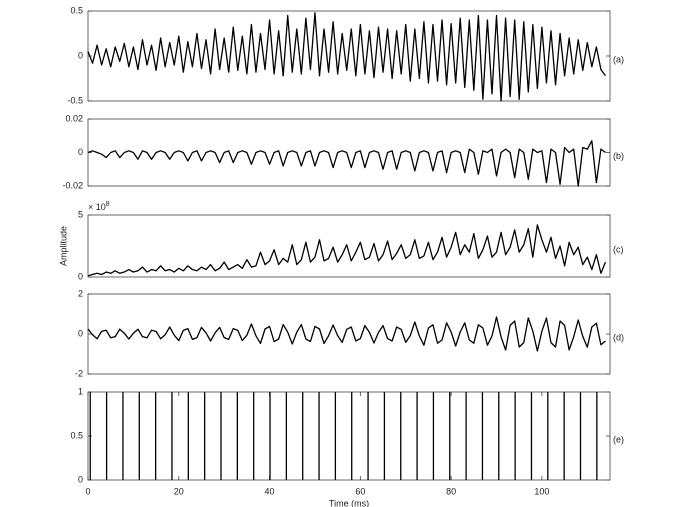  What do you see at coordinates (80, 391) in the screenshot?
I see `y-tick-label: 1` at bounding box center [80, 391].